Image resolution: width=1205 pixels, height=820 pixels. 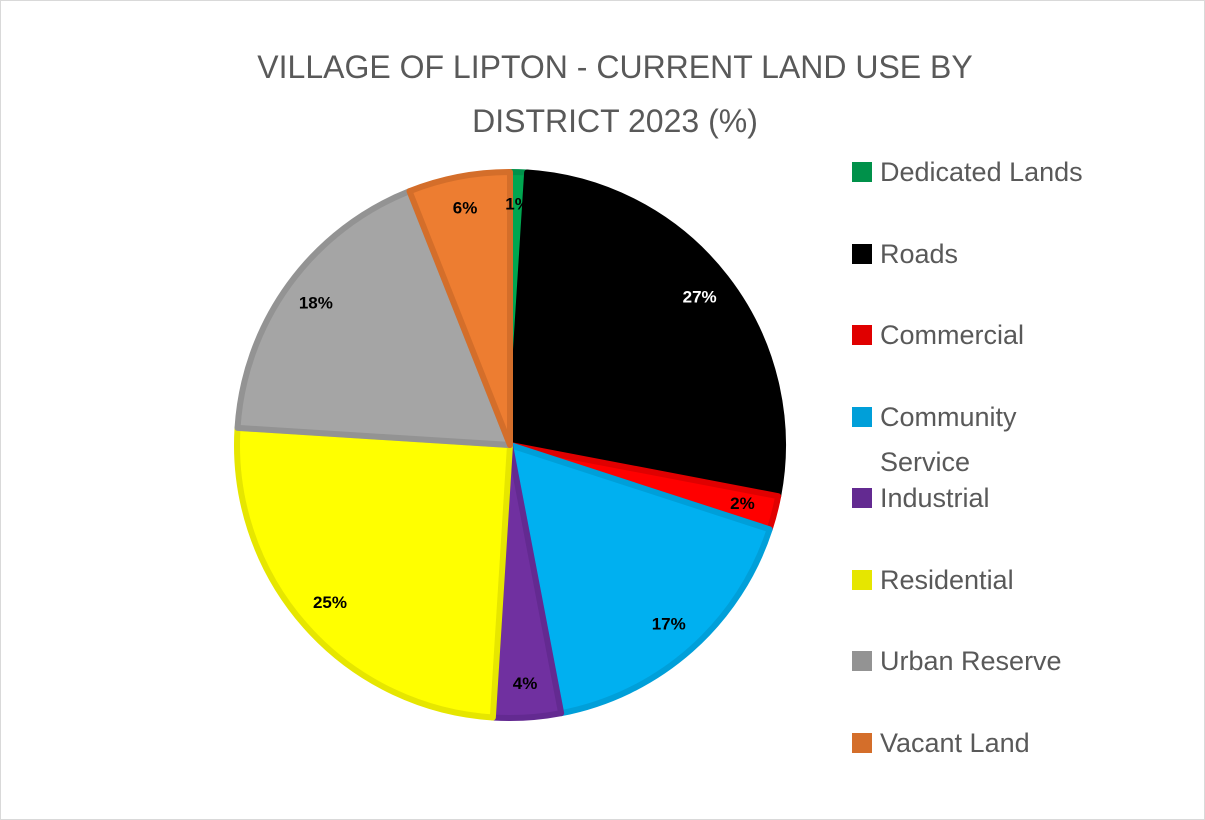 I want to click on legend-label: Commercial, so click(x=952, y=335).